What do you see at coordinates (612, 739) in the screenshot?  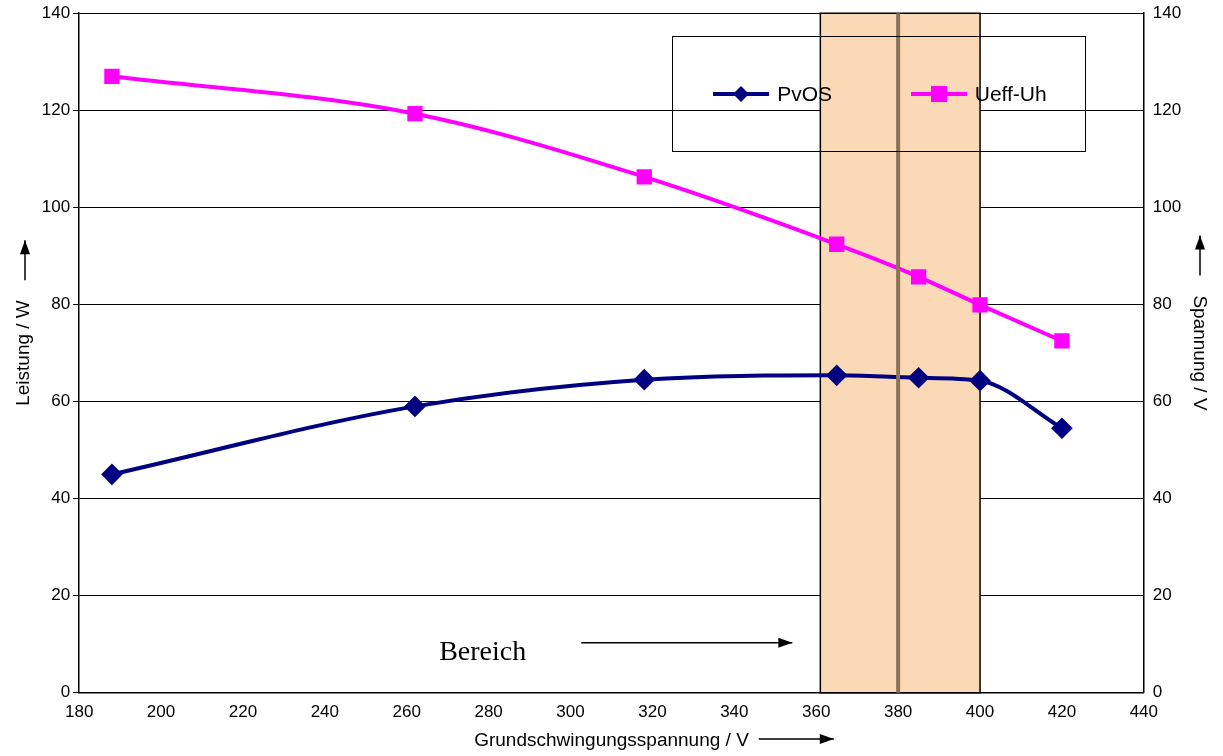 I see `x-axis-title: Grundschwingungsspannung / V` at bounding box center [612, 739].